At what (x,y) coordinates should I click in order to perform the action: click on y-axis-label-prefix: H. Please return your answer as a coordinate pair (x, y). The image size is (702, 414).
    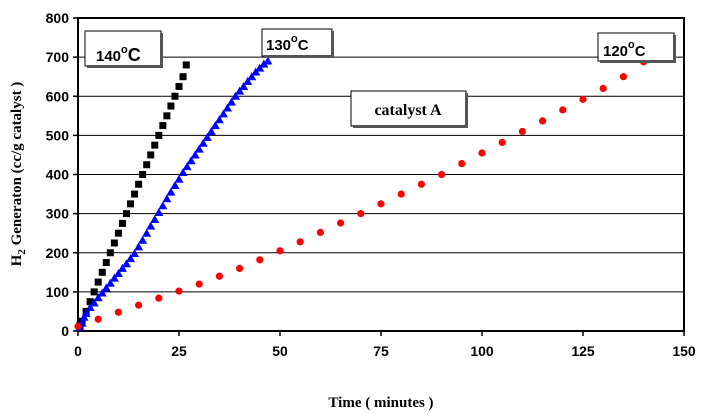
    Looking at the image, I should click on (17, 260).